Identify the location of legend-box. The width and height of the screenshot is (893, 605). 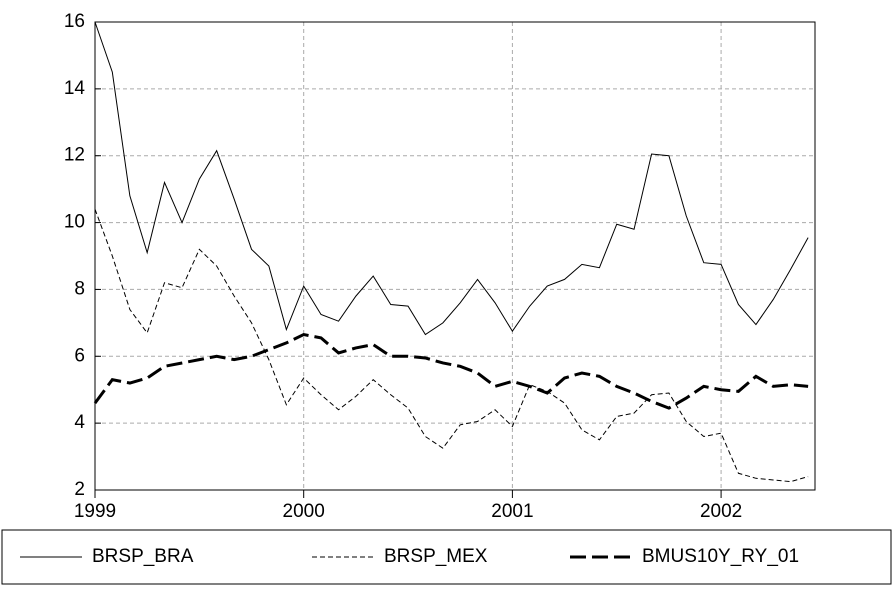
(446, 557).